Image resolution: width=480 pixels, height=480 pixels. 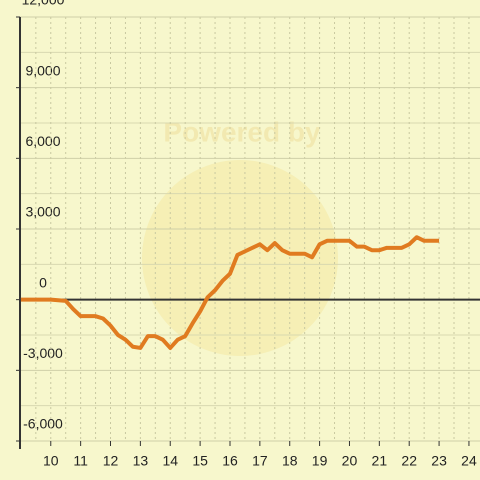 What do you see at coordinates (290, 461) in the screenshot?
I see `x-tick-label: 18` at bounding box center [290, 461].